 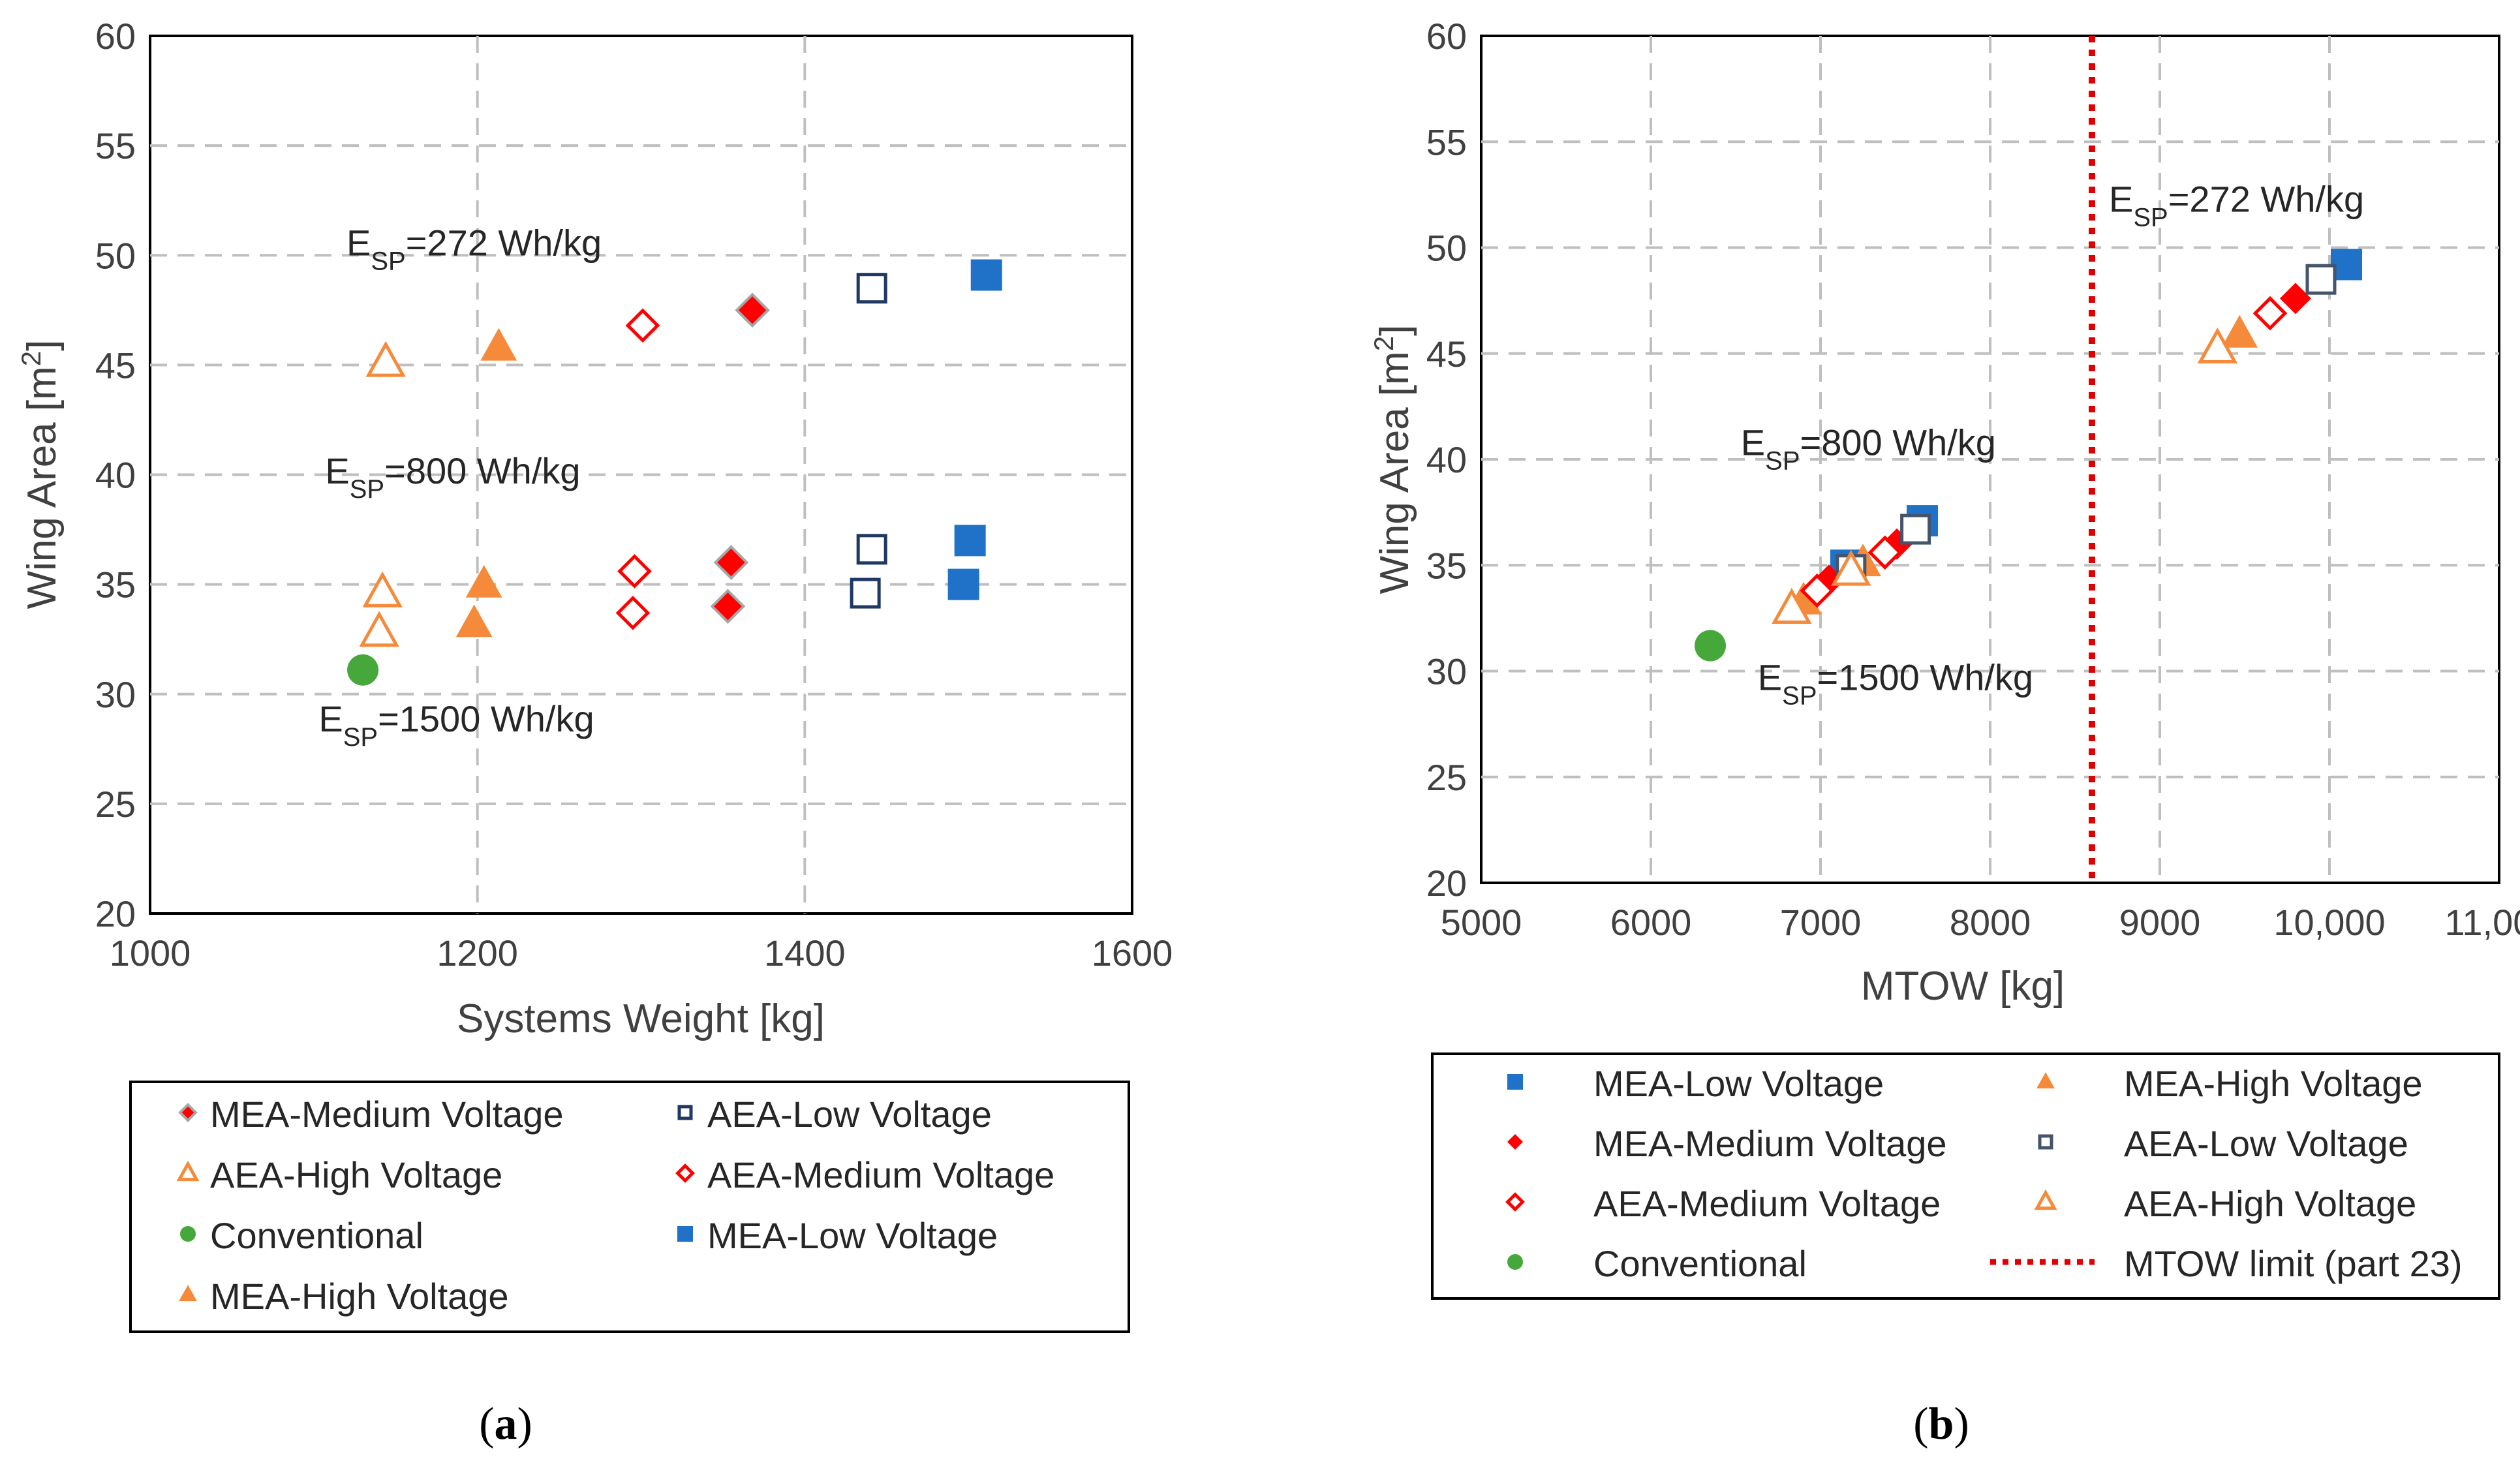 I want to click on x-tick-label: 11,000, so click(x=2482, y=922).